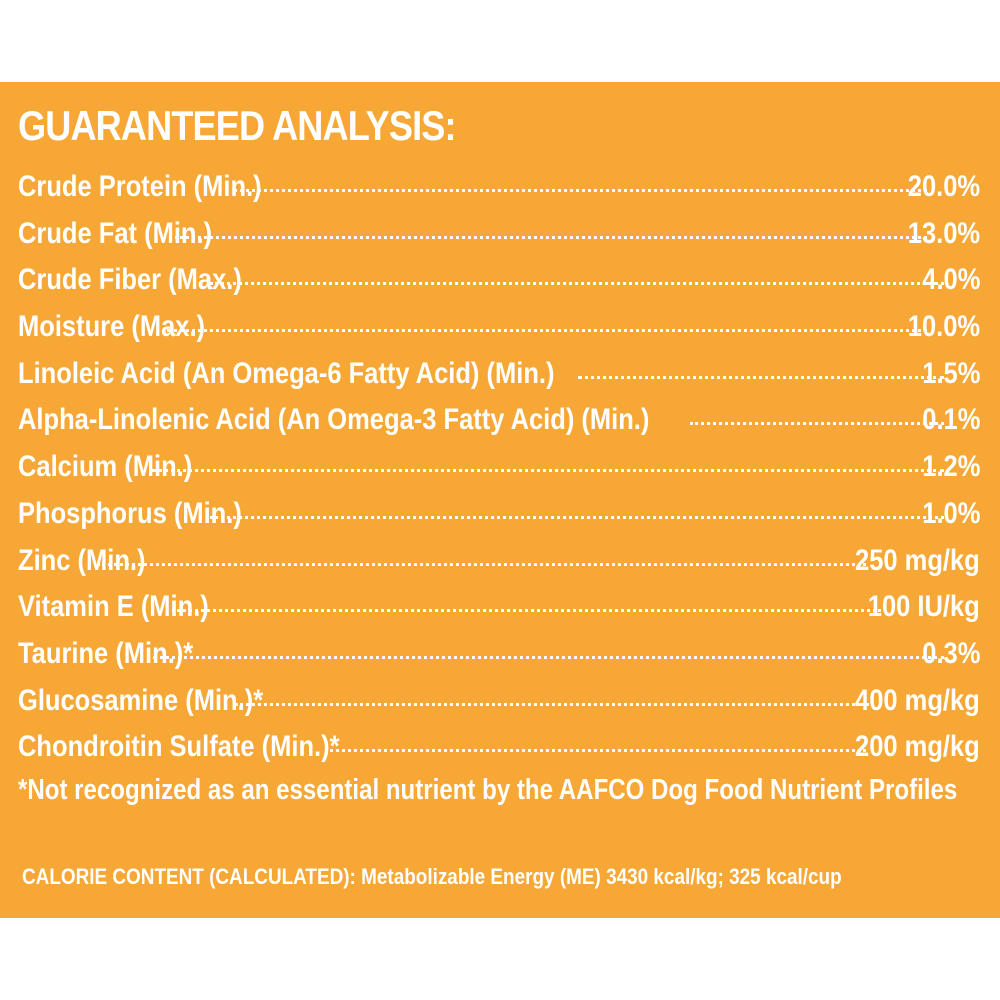 This screenshot has height=1000, width=1000. Describe the element at coordinates (950, 280) in the screenshot. I see `nutrient-value: 4.0%` at that location.